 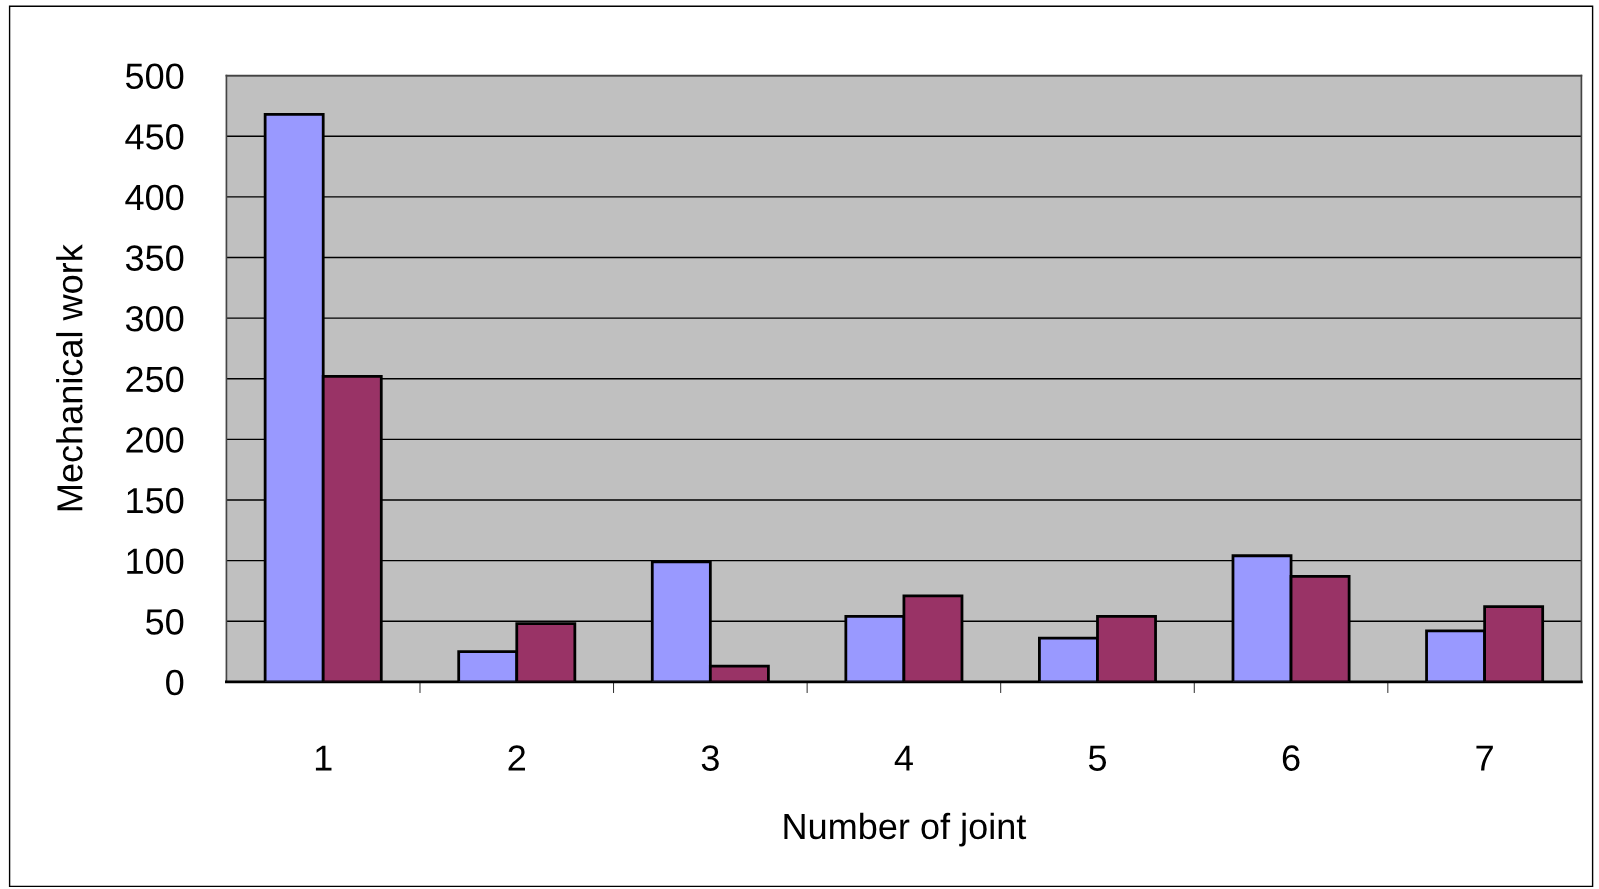 I want to click on y-tick-label: 100, so click(x=155, y=561).